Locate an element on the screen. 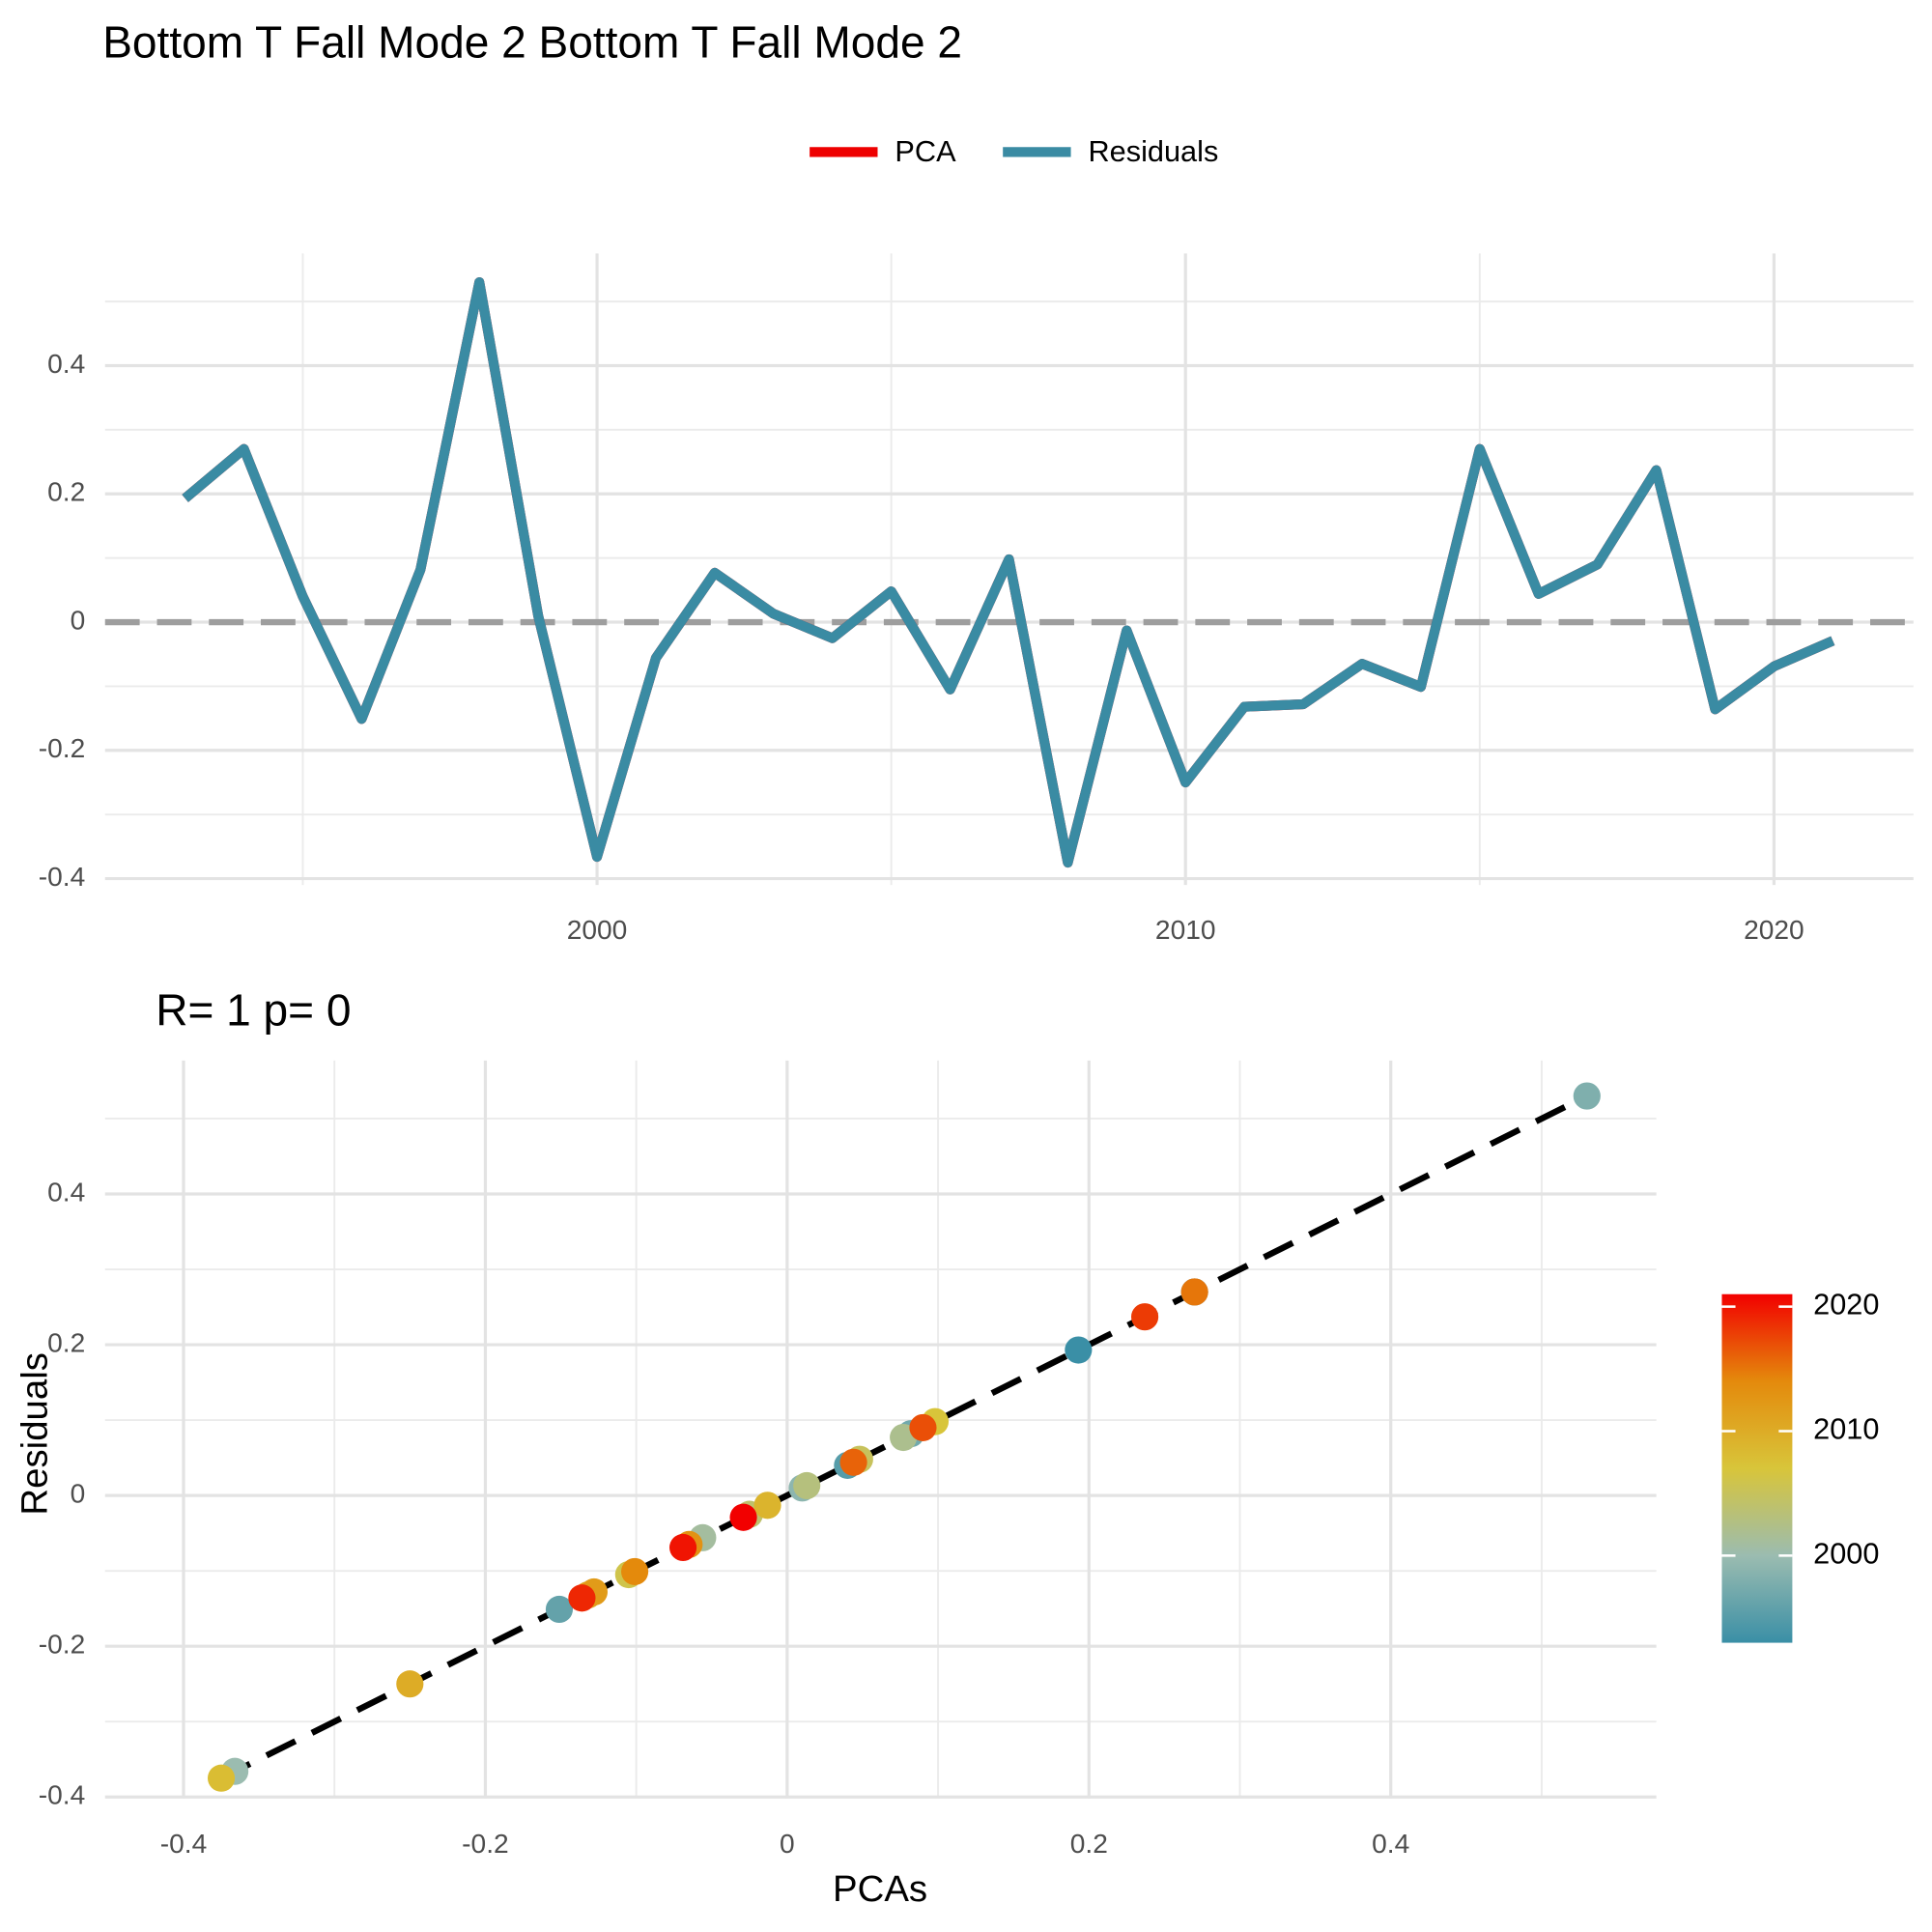  x-tick-label: 2020 is located at coordinates (1774, 930).